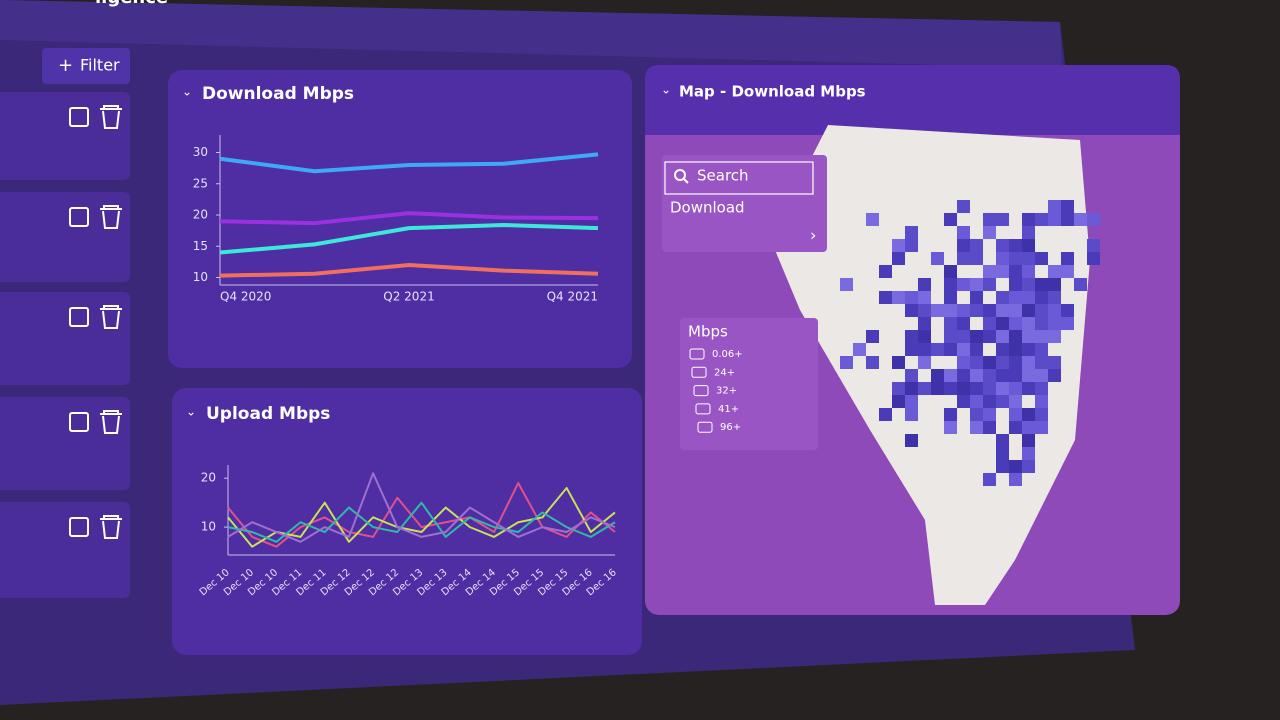  What do you see at coordinates (131, 4) in the screenshot?
I see `app-title: ligence` at bounding box center [131, 4].